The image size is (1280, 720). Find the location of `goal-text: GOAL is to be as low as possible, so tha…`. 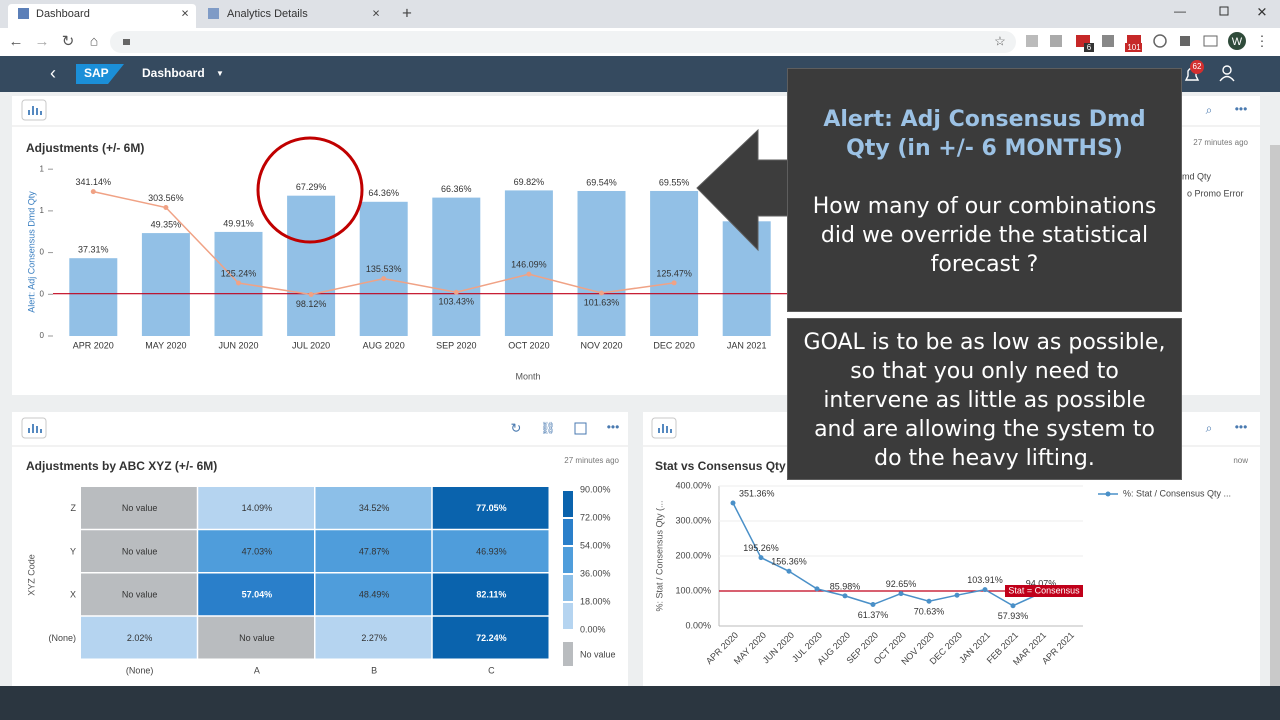

goal-text: GOAL is to be as low as possible, so tha… is located at coordinates (984, 400).